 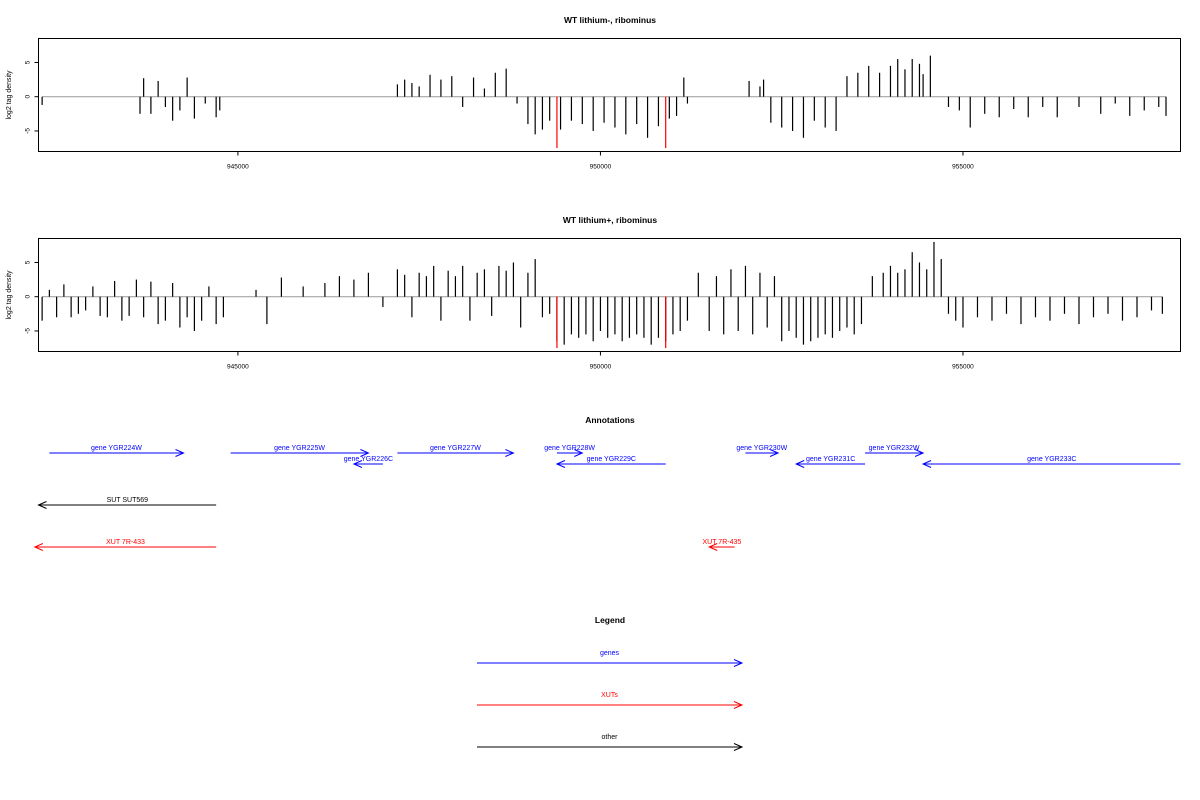 I want to click on annotation-gene: gene YGR233C, so click(x=1051, y=462).